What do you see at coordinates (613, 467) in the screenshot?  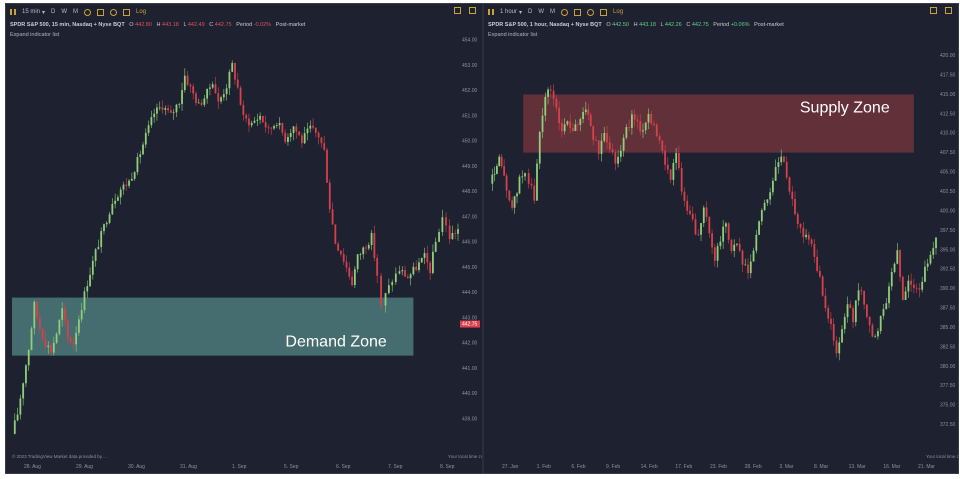 I see `x-tick-label: 9. Feb` at bounding box center [613, 467].